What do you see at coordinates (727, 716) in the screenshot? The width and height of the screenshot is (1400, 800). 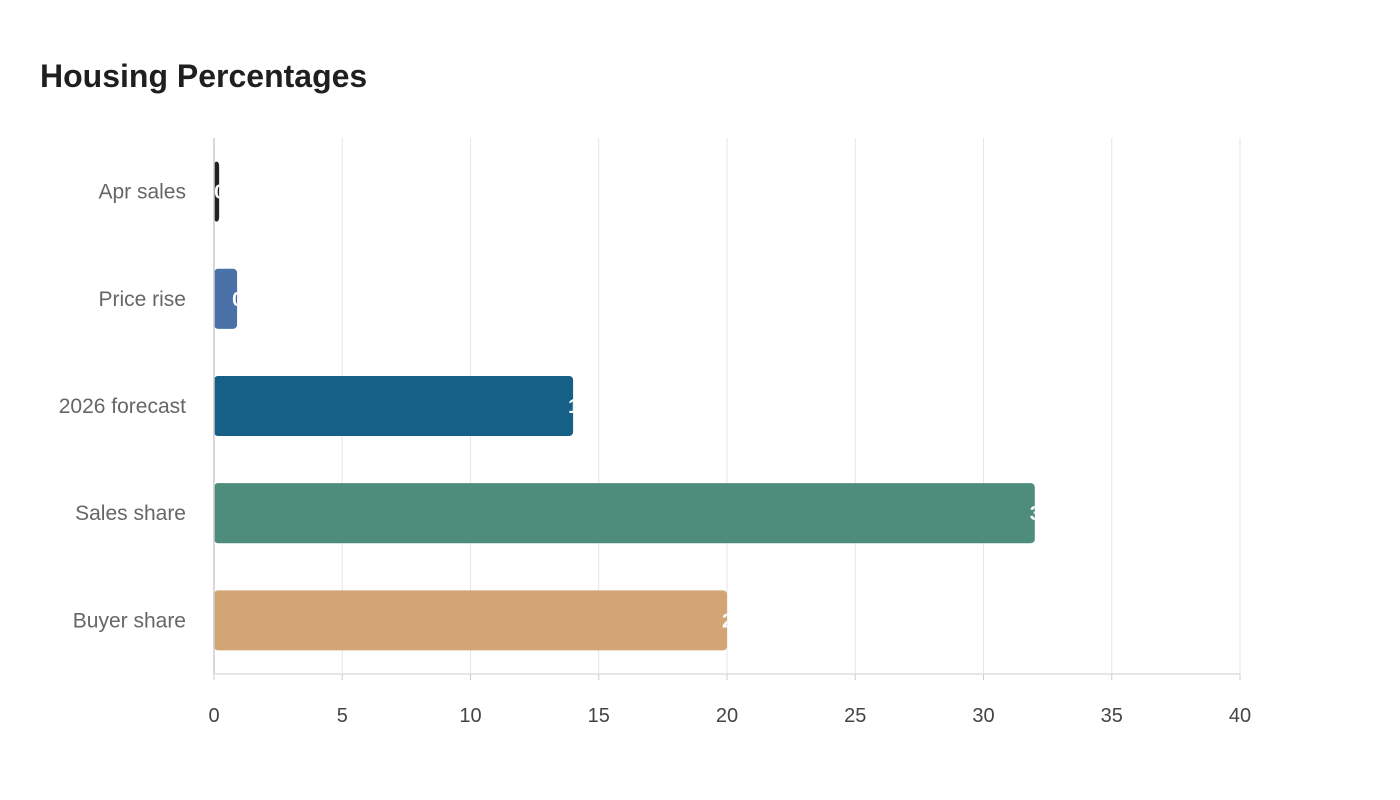 I see `x-tick-label-4: 20` at bounding box center [727, 716].